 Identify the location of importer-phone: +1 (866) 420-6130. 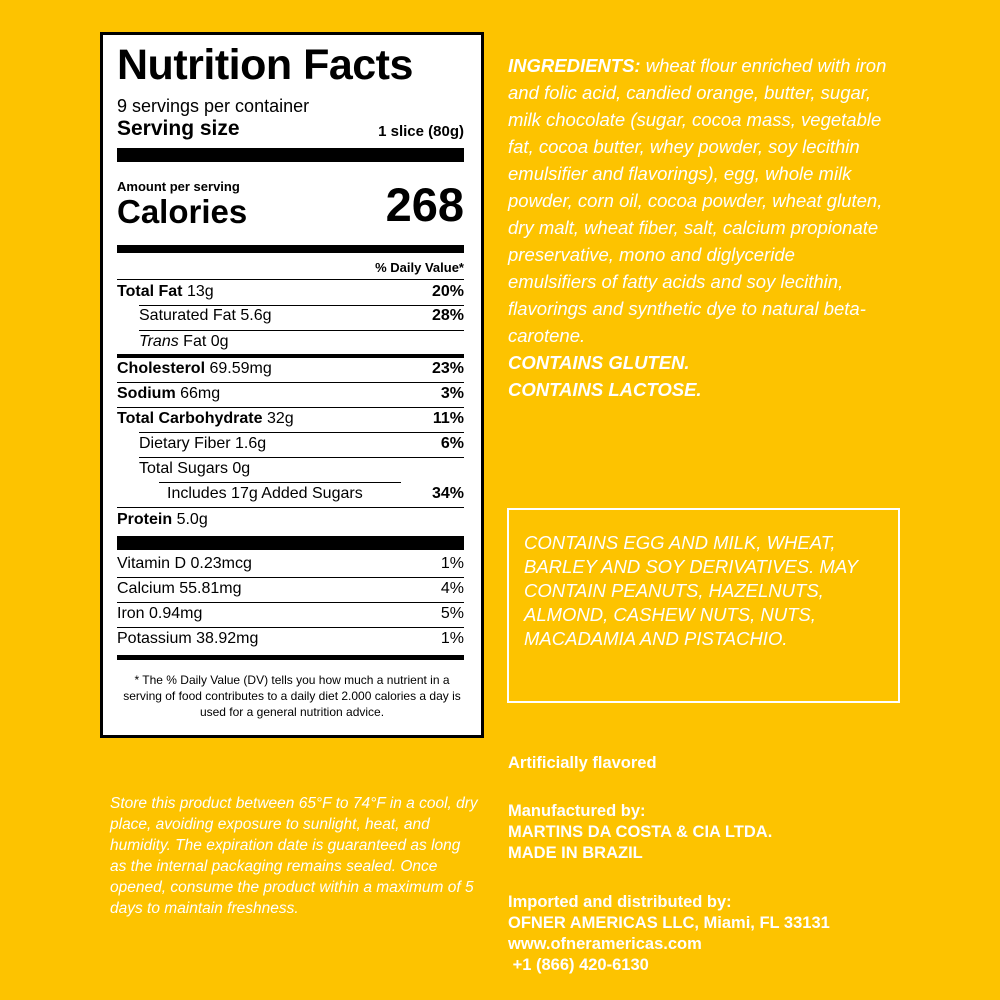
(578, 965).